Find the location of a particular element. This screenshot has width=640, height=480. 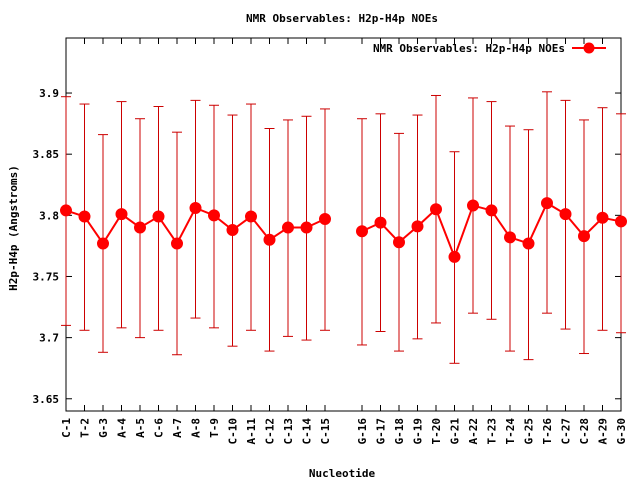

legend: NMR Observables: H2p-H4p NOEs is located at coordinates (489, 48).